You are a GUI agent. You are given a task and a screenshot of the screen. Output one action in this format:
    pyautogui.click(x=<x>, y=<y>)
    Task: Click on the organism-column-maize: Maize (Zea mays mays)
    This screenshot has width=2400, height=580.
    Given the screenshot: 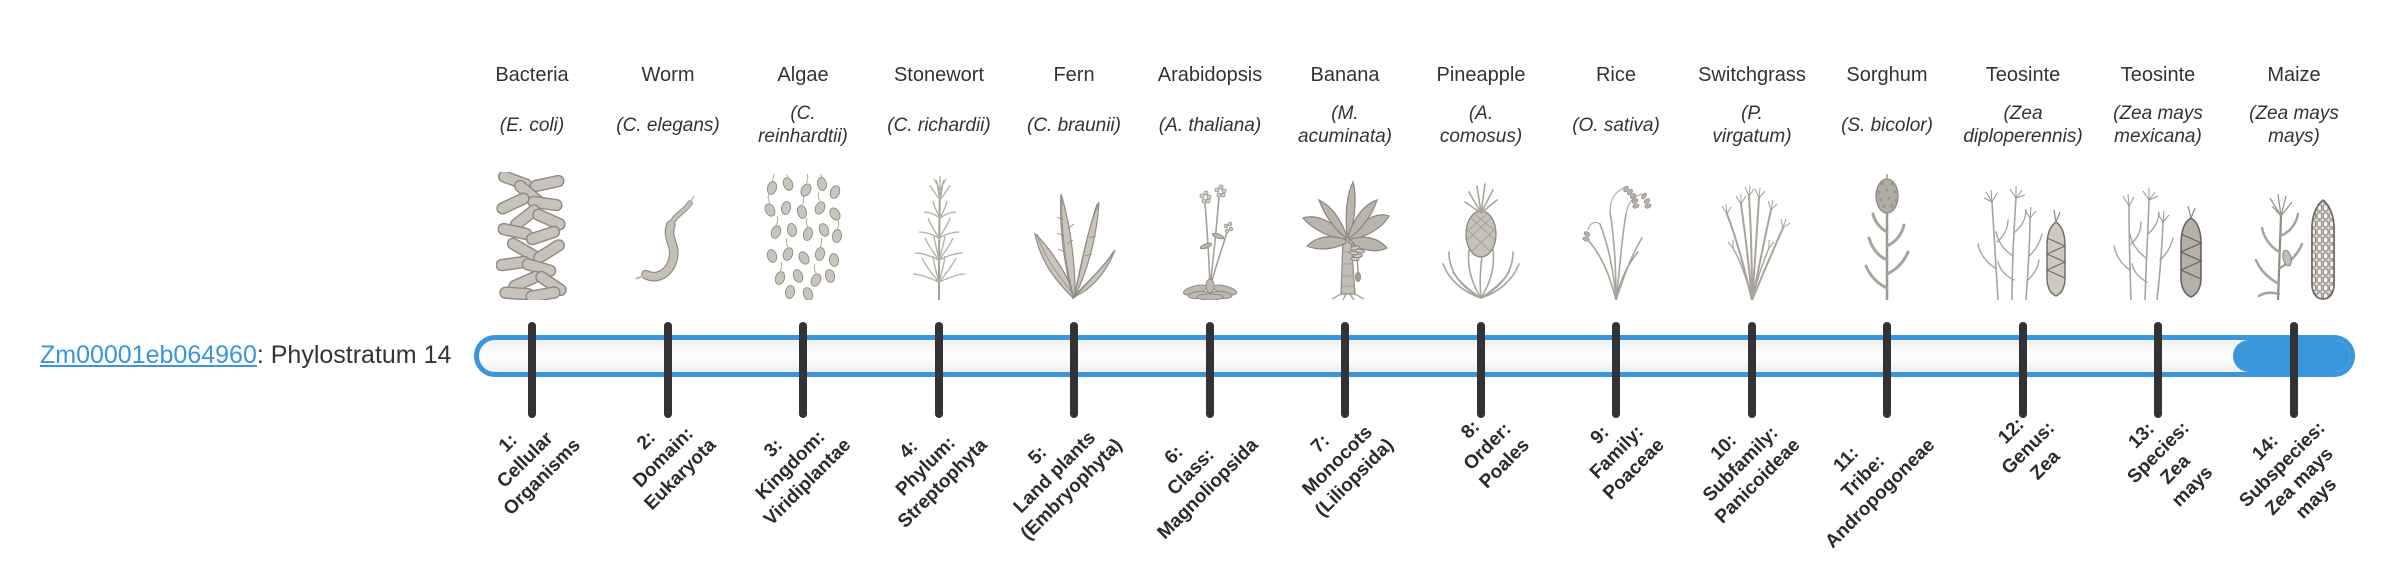 What is the action you would take?
    pyautogui.click(x=2294, y=181)
    